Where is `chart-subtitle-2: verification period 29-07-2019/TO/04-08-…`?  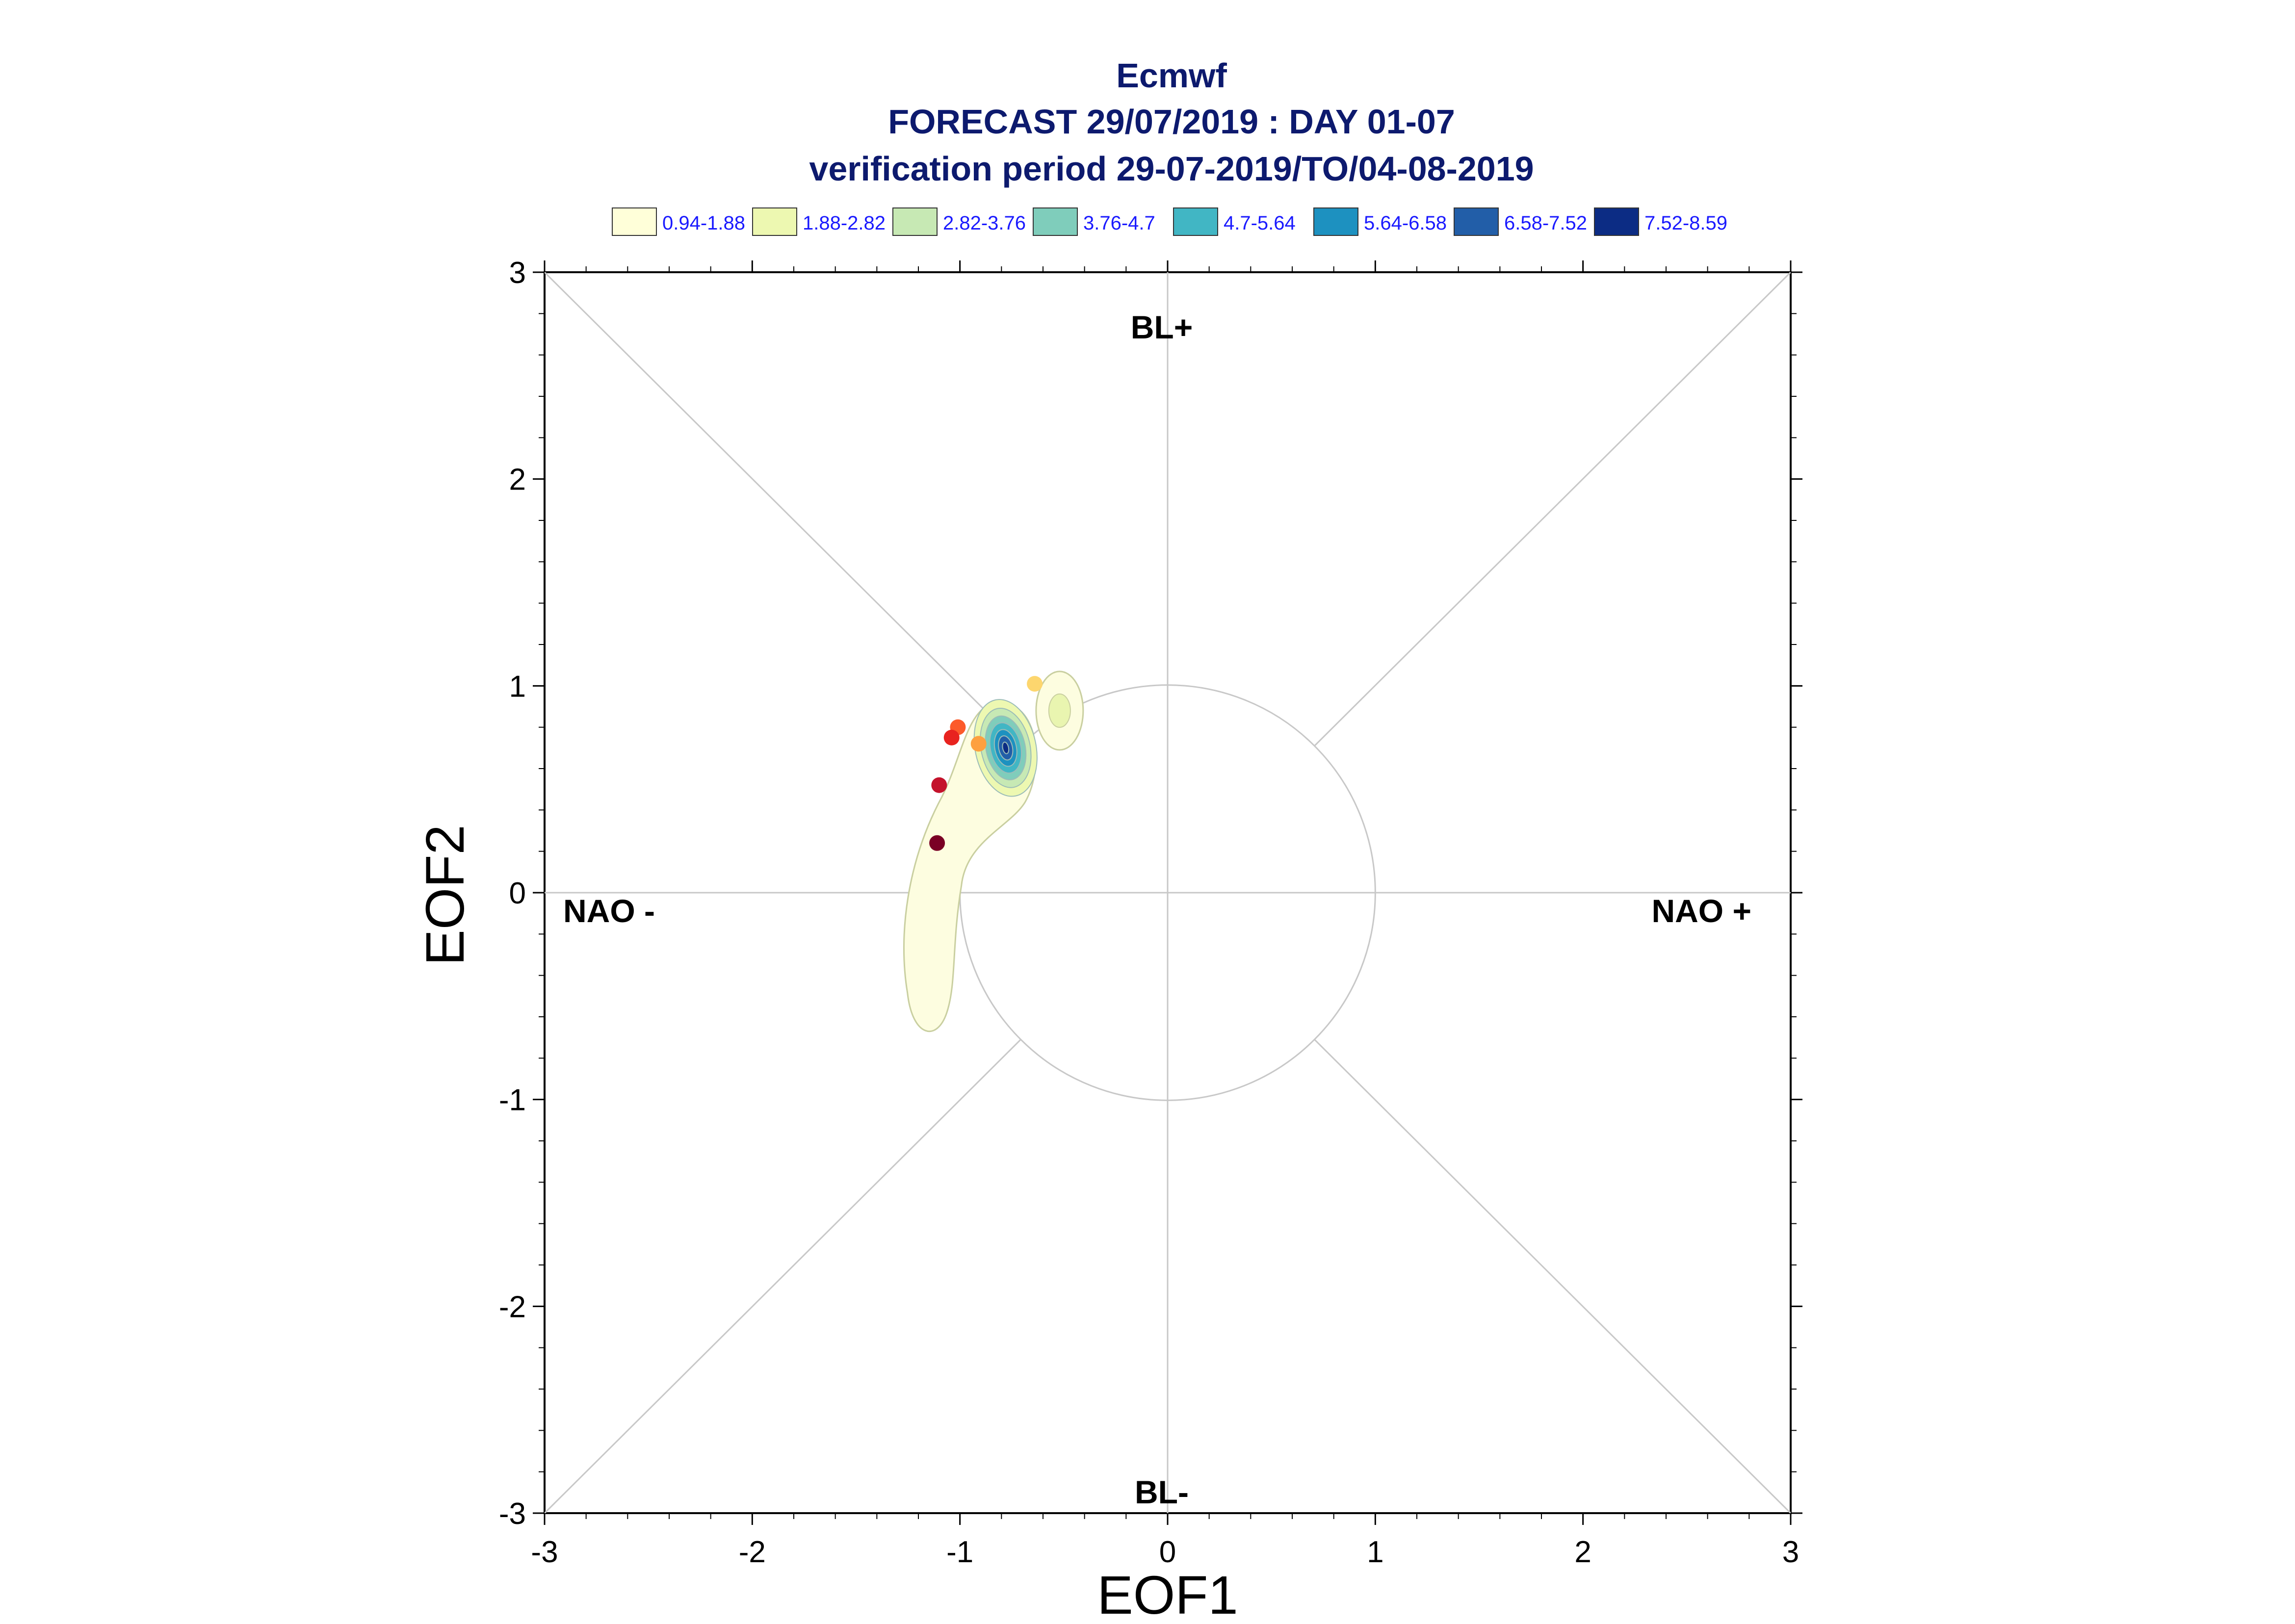
chart-subtitle-2: verification period 29-07-2019/TO/04-08-… is located at coordinates (1171, 169).